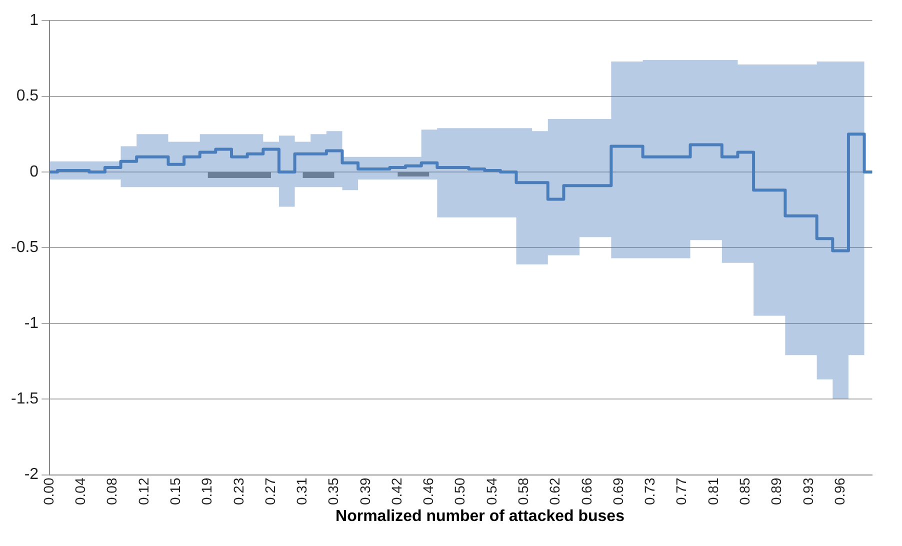 The height and width of the screenshot is (546, 902). I want to click on x-tick-label: 0.23, so click(238, 491).